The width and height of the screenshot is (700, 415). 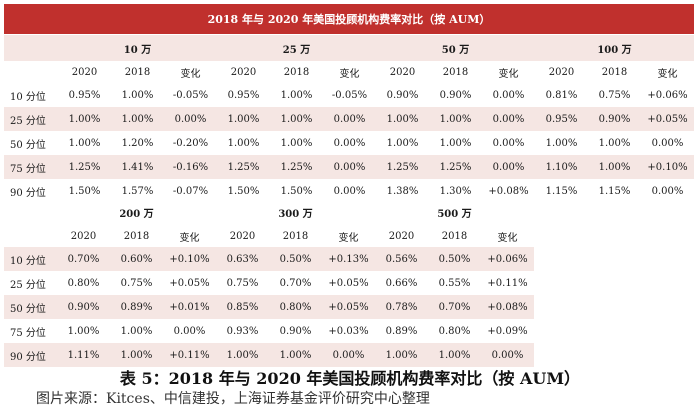 I want to click on group-header: 300 万, so click(x=295, y=212).